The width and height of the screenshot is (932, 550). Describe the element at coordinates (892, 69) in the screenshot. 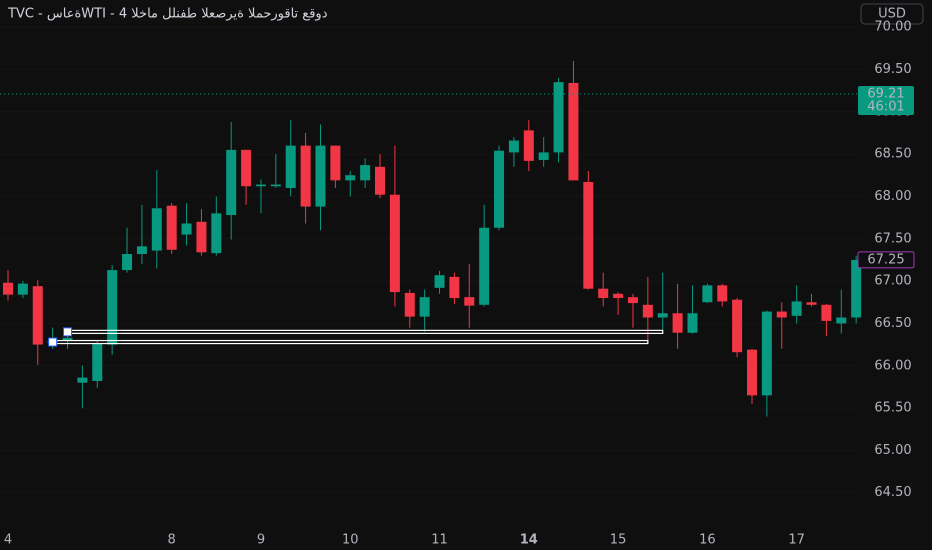

I see `y-tick-label: 69.50` at that location.